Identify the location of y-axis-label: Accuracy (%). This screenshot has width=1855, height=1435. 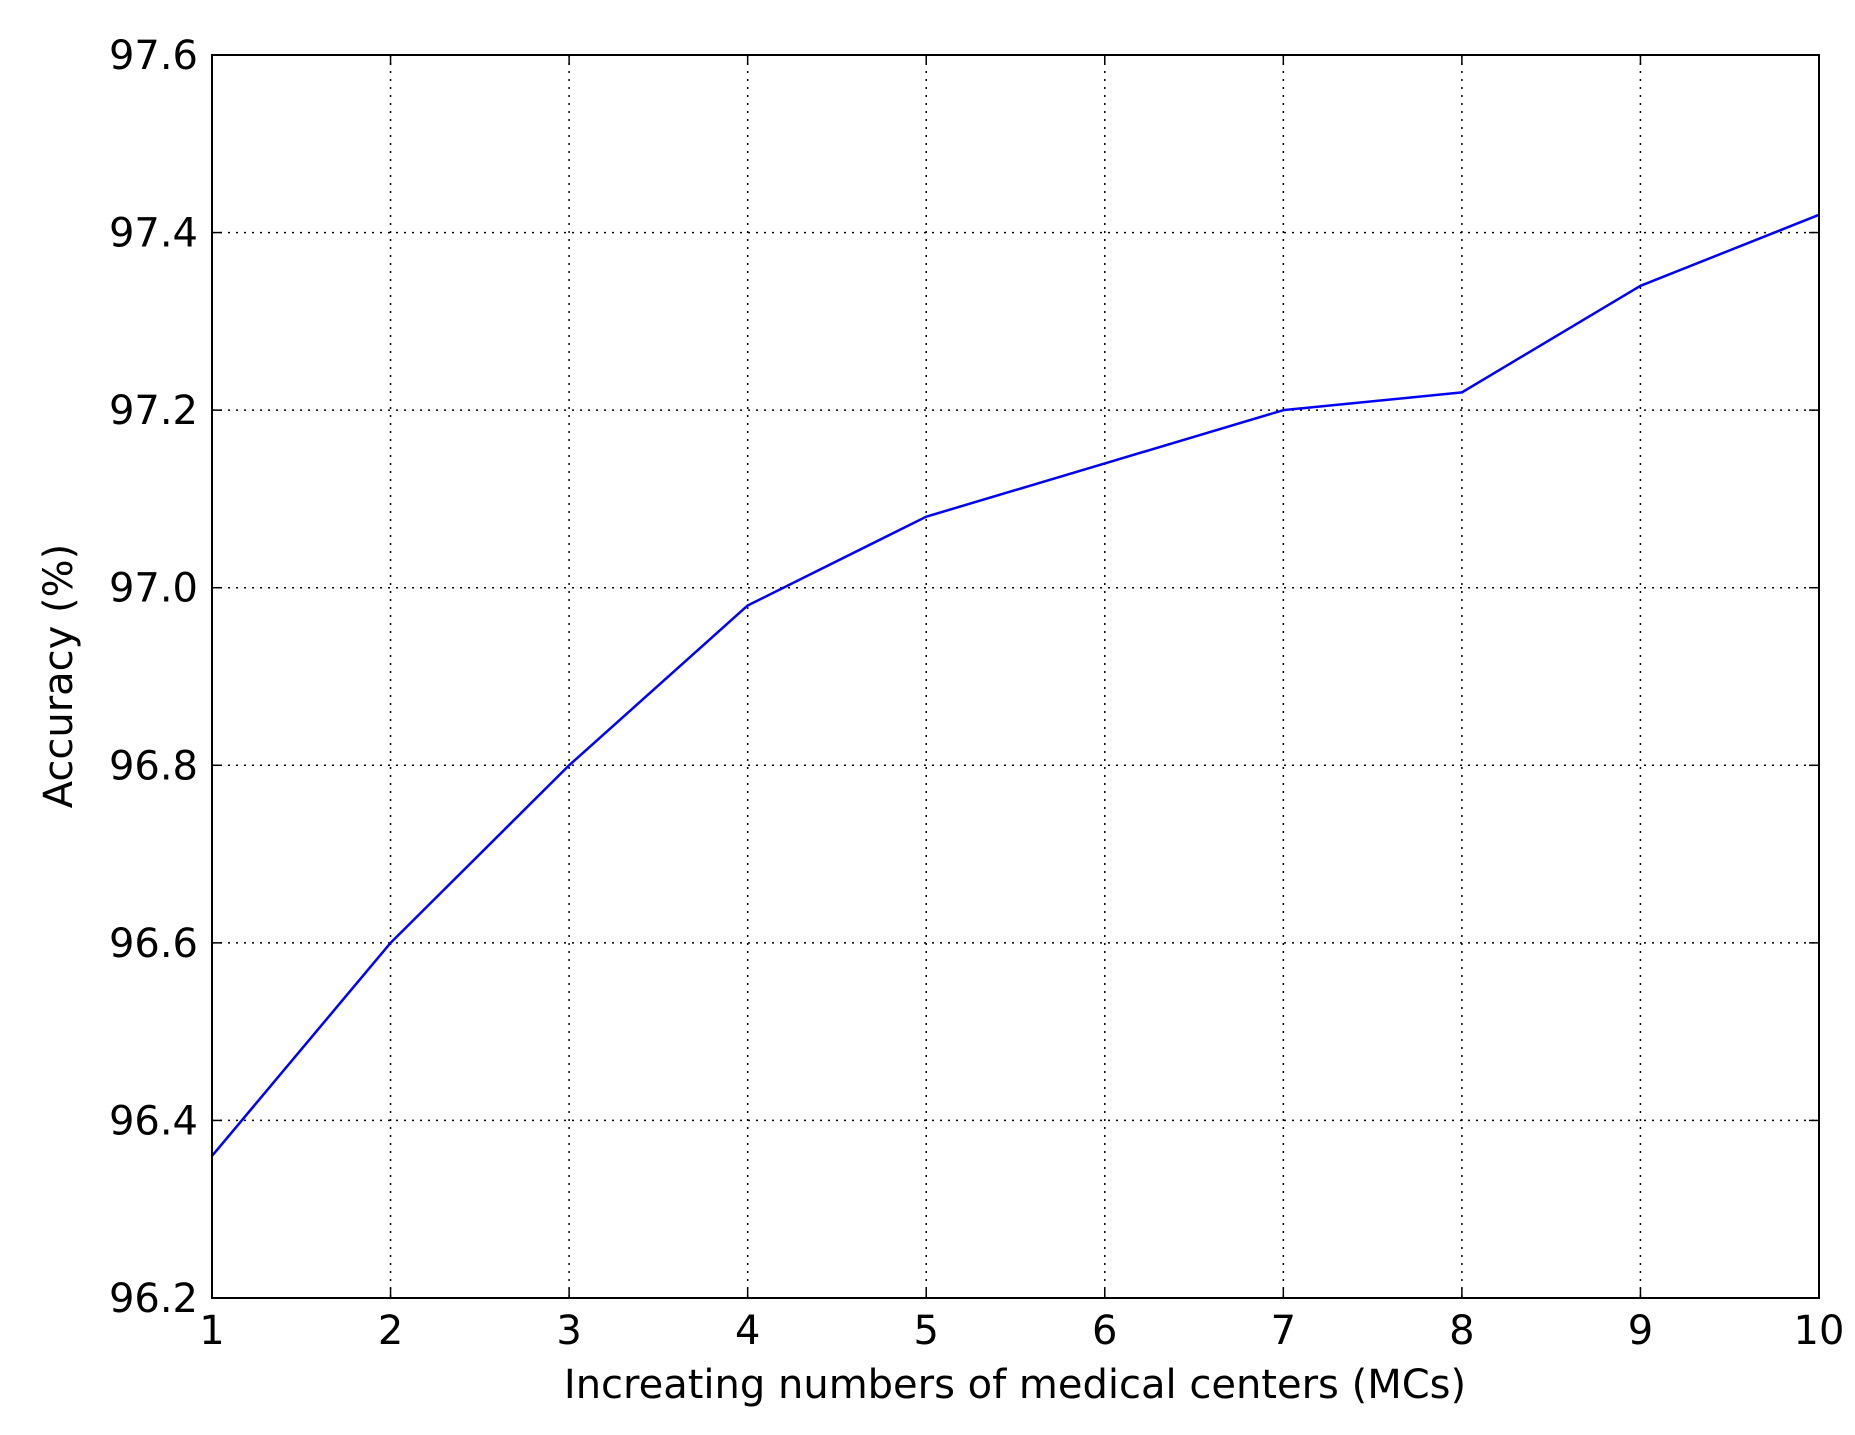
(59, 676).